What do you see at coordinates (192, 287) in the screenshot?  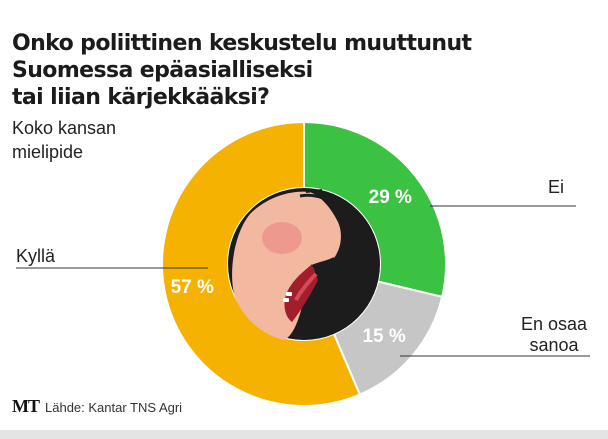 I see `value-label-kylla: 57 %` at bounding box center [192, 287].